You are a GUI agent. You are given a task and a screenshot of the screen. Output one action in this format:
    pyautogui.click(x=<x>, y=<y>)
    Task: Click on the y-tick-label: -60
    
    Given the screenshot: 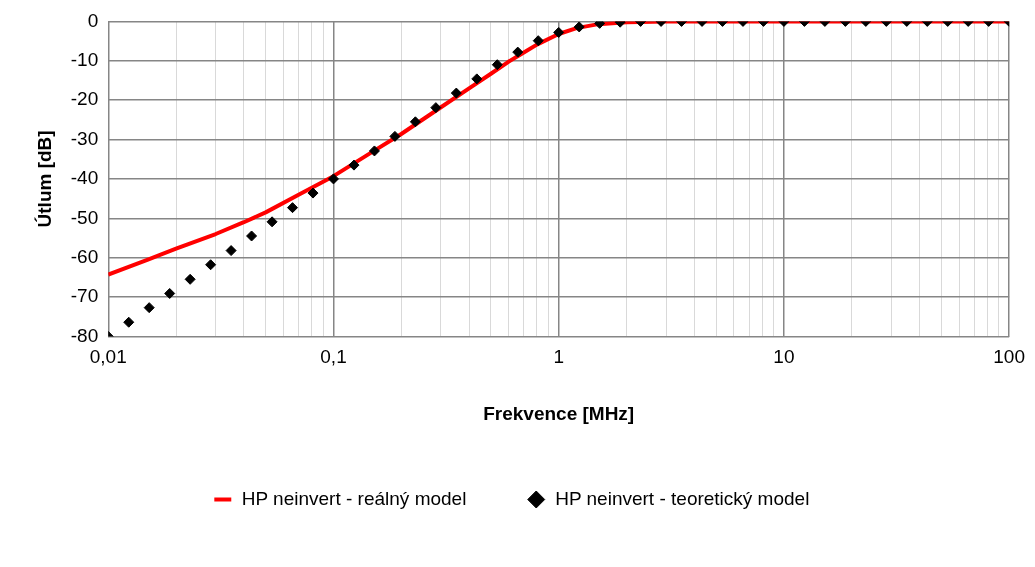 What is the action you would take?
    pyautogui.click(x=84, y=256)
    